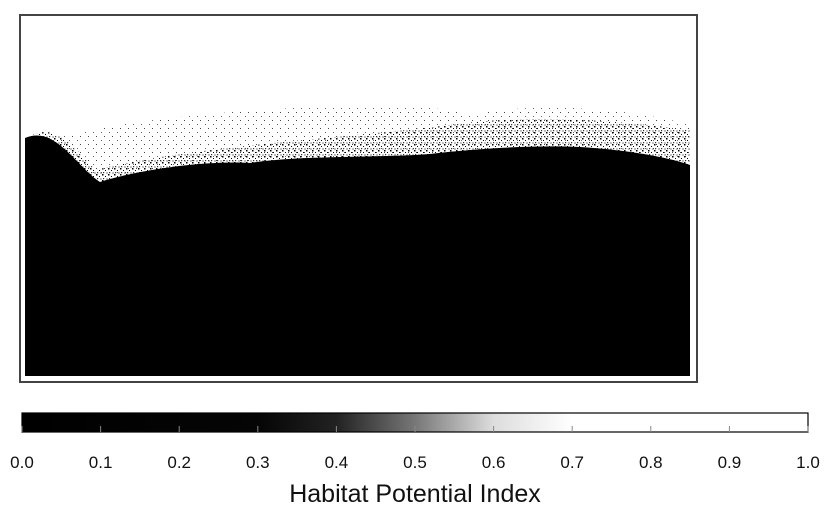 Image resolution: width=828 pixels, height=507 pixels. What do you see at coordinates (808, 462) in the screenshot?
I see `x-tick-label: 1.0` at bounding box center [808, 462].